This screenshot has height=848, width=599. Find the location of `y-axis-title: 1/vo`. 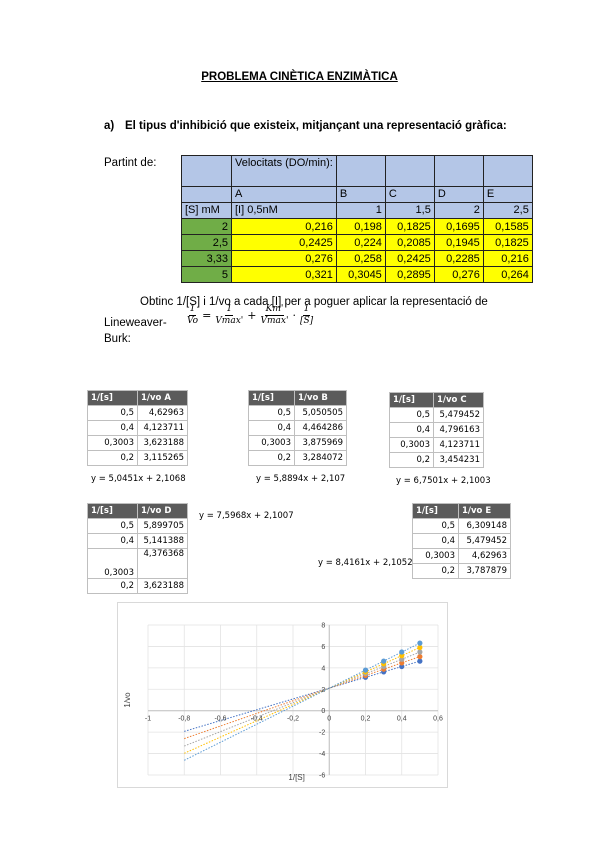

y-axis-title: 1/vo is located at coordinates (127, 700).